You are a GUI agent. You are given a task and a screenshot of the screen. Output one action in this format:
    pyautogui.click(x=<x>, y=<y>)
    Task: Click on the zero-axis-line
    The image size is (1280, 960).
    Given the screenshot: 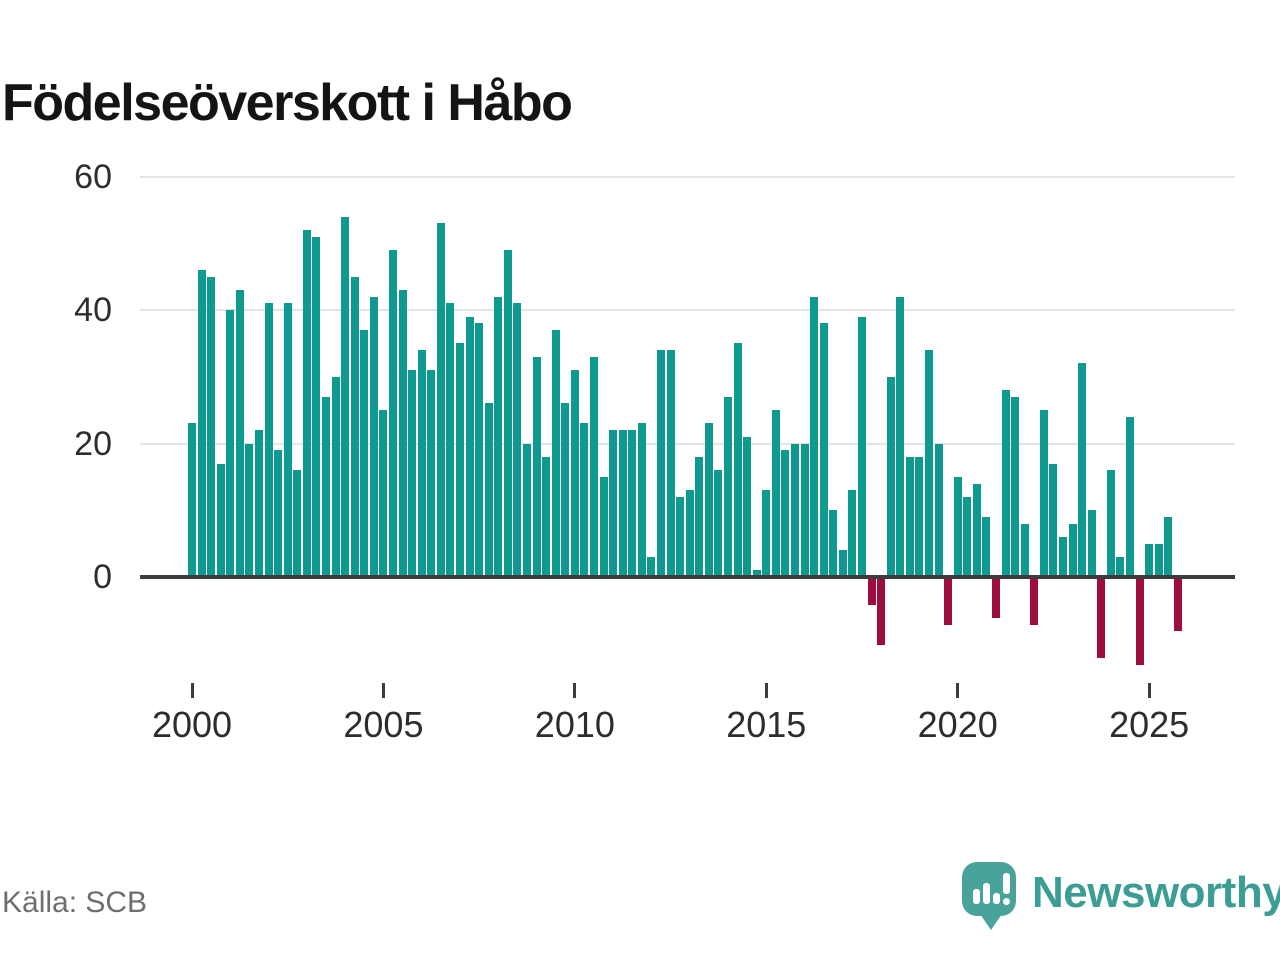 What is the action you would take?
    pyautogui.click(x=687, y=577)
    